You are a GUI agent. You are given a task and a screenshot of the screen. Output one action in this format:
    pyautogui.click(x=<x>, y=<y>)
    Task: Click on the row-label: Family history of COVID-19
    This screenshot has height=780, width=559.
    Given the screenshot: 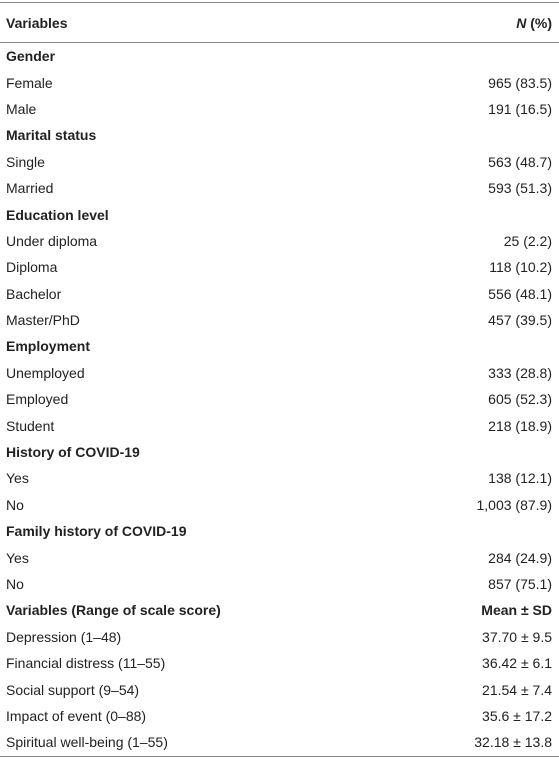 What is the action you would take?
    pyautogui.click(x=96, y=531)
    